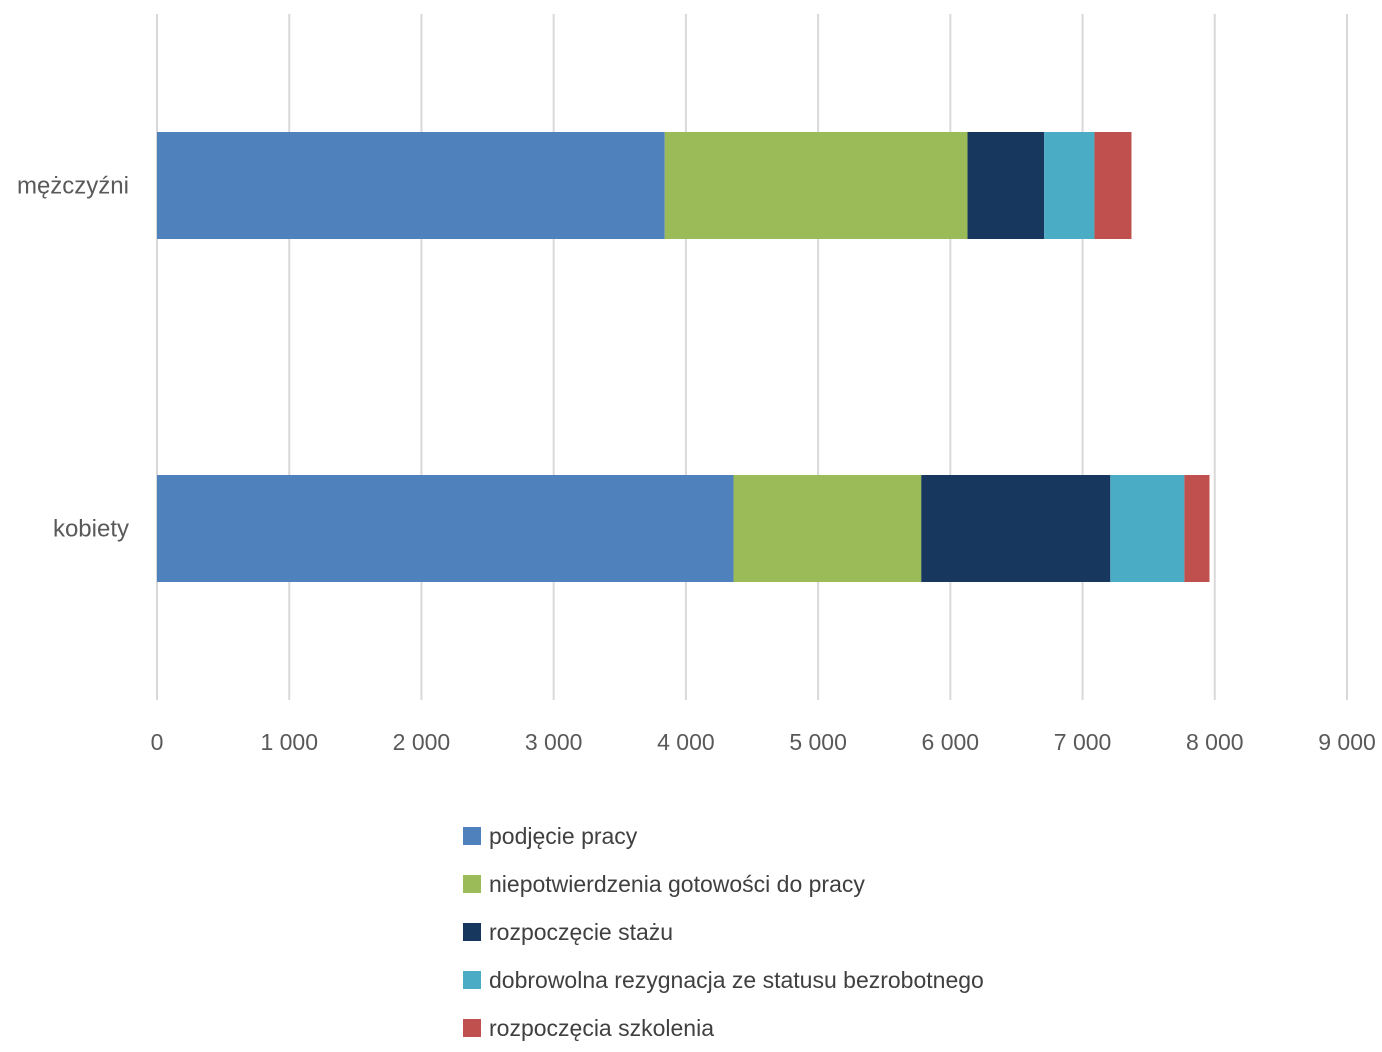  What do you see at coordinates (289, 742) in the screenshot?
I see `x-tick-label: 1 000` at bounding box center [289, 742].